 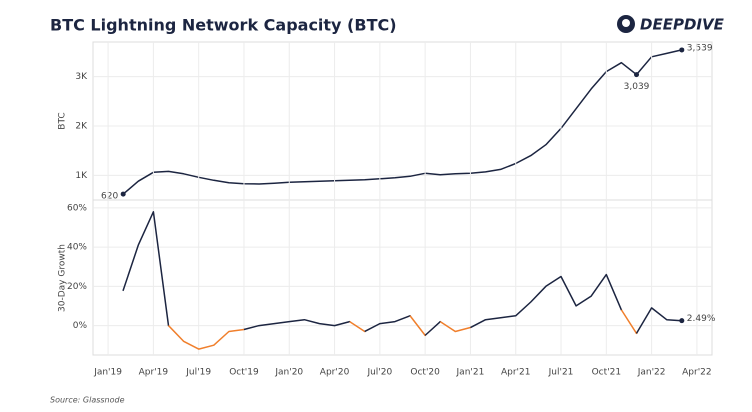 I want to click on x-tick-label: Jan'21, so click(x=470, y=373).